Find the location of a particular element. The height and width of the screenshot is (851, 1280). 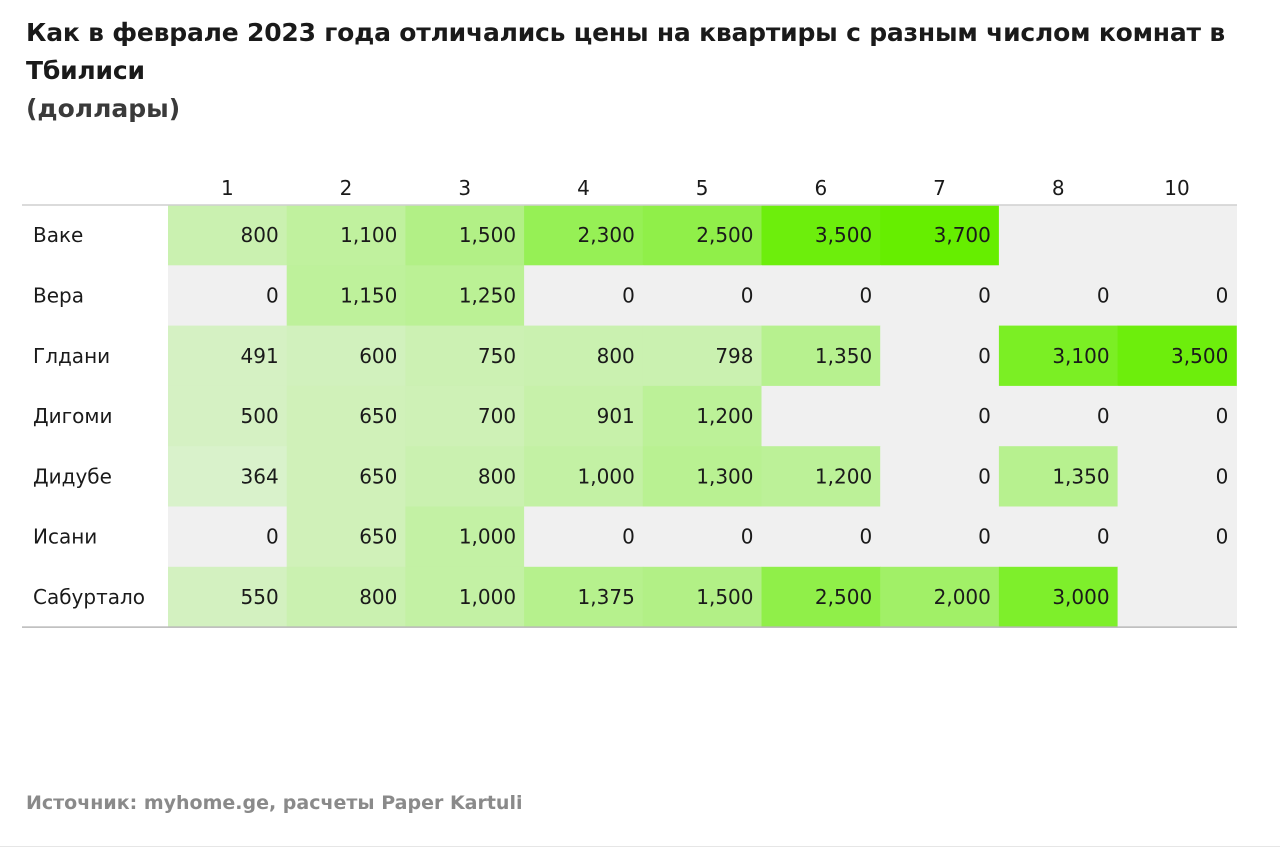

column-header: 4 is located at coordinates (583, 188).